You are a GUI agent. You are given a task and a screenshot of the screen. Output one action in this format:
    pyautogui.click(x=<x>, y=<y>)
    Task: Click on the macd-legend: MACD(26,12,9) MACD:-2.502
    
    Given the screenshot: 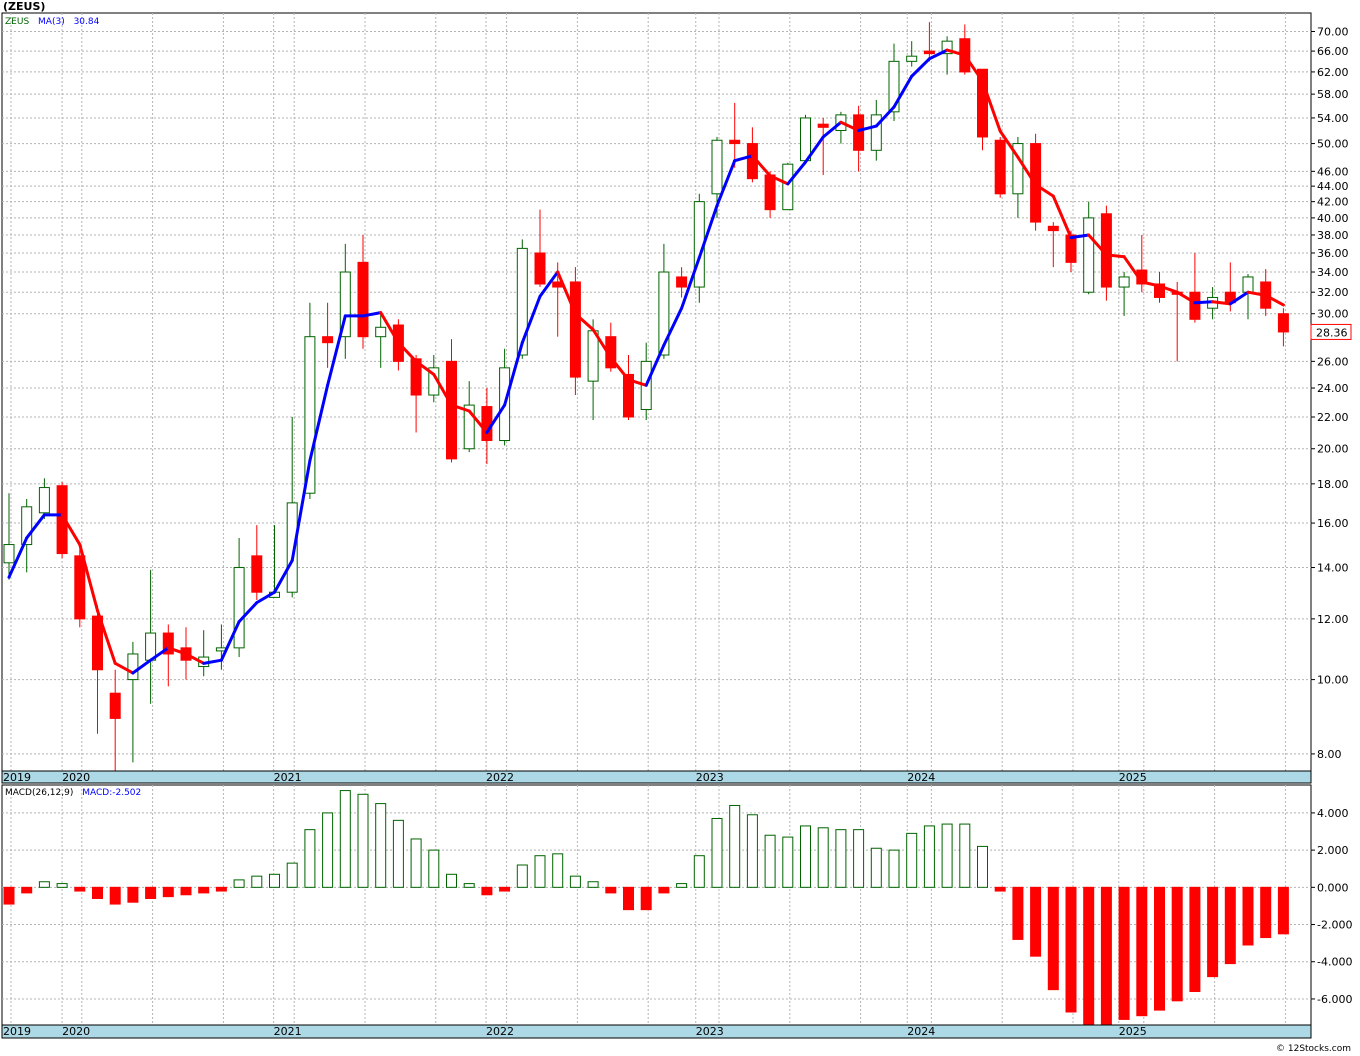 What is the action you would take?
    pyautogui.click(x=73, y=793)
    